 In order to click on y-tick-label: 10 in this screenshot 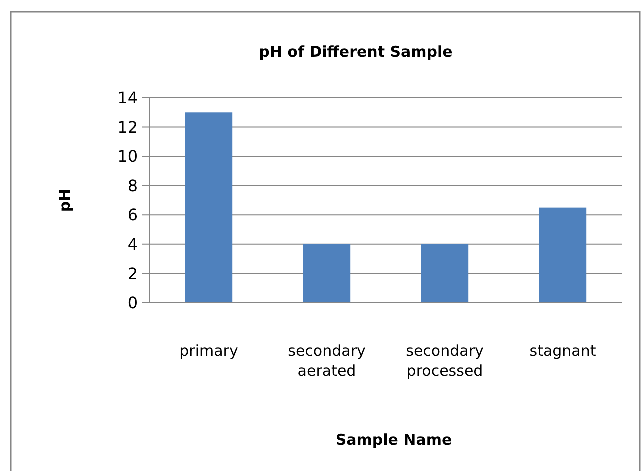, I will do `click(128, 156)`.